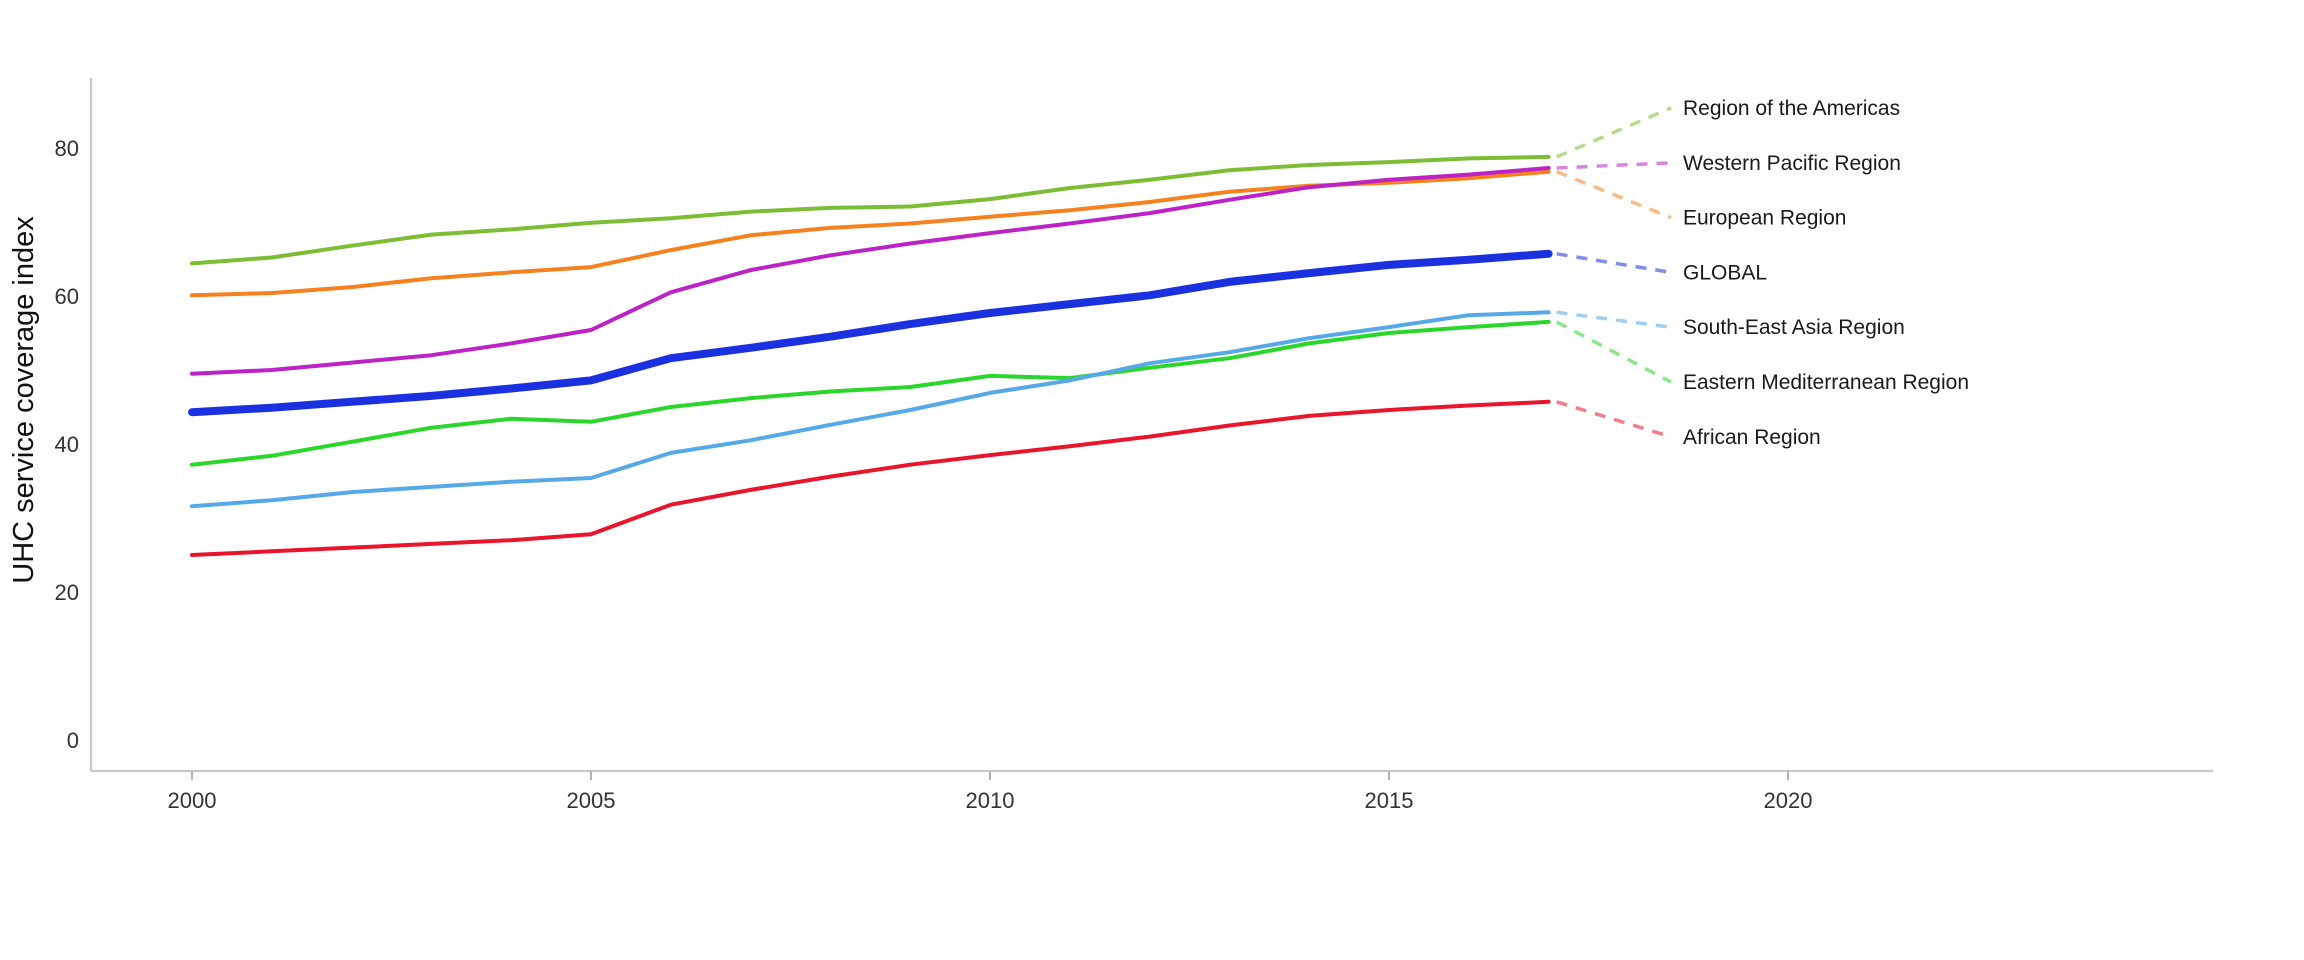 This screenshot has height=960, width=2304. What do you see at coordinates (1614, 165) in the screenshot?
I see `leader-line-western-pacific-region` at bounding box center [1614, 165].